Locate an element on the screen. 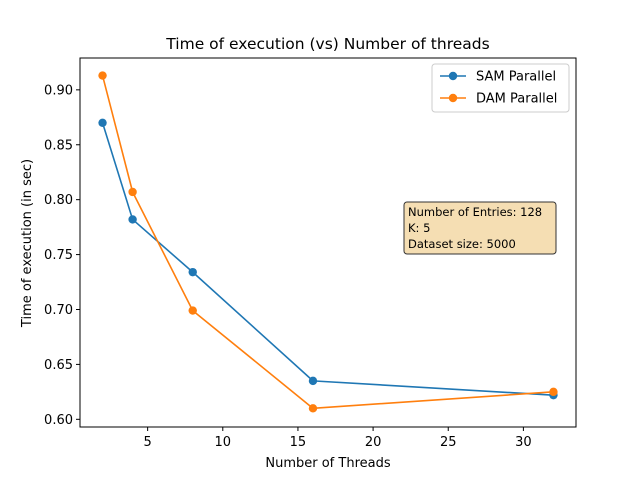  legend-label: DAM Parallel is located at coordinates (516, 99).